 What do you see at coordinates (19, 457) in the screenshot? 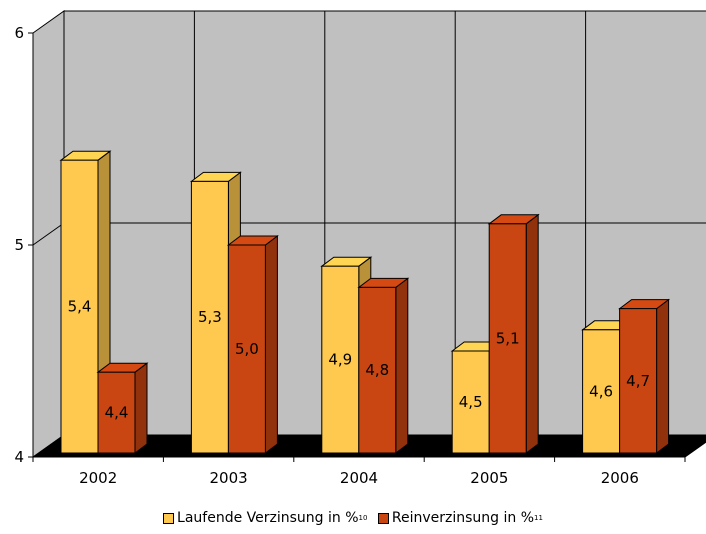
I see `y-tick-label: 4` at bounding box center [19, 457].